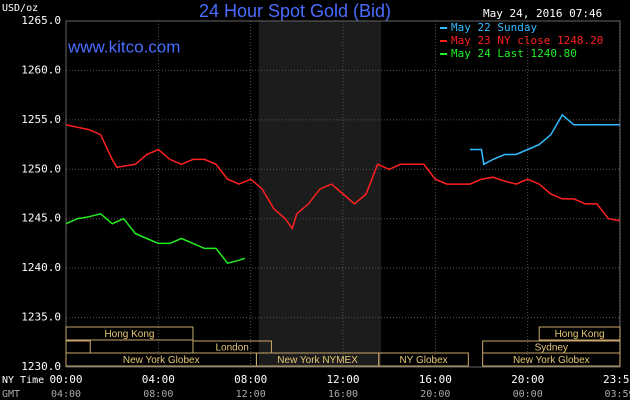 The height and width of the screenshot is (400, 630). Describe the element at coordinates (514, 53) in the screenshot. I see `legend-label: May 24 Last 1240.80` at that location.